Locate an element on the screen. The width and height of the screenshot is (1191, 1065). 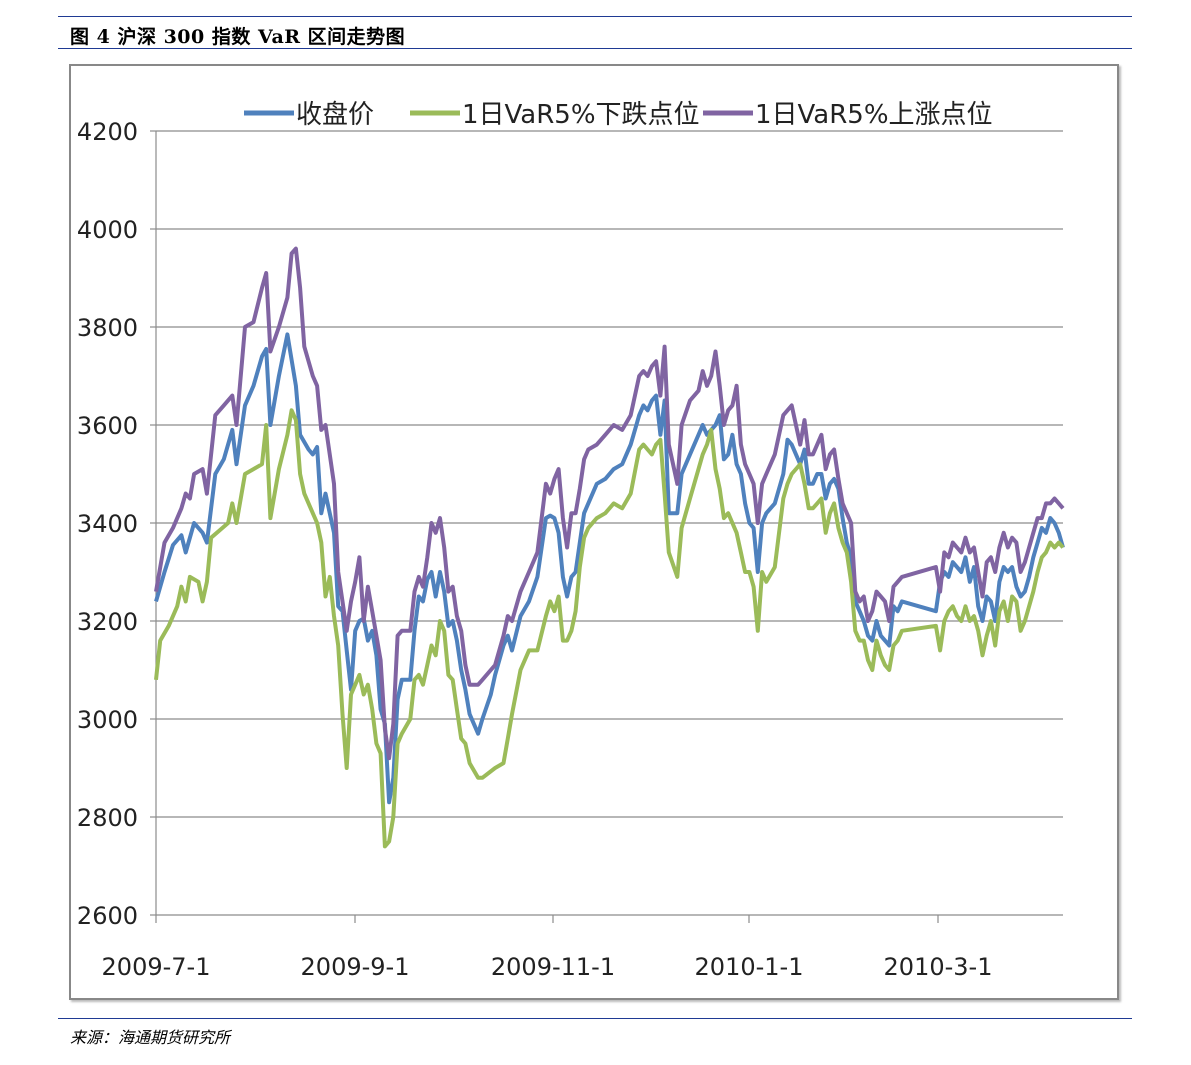
x-tick-label: 2009-9-1 is located at coordinates (355, 967).